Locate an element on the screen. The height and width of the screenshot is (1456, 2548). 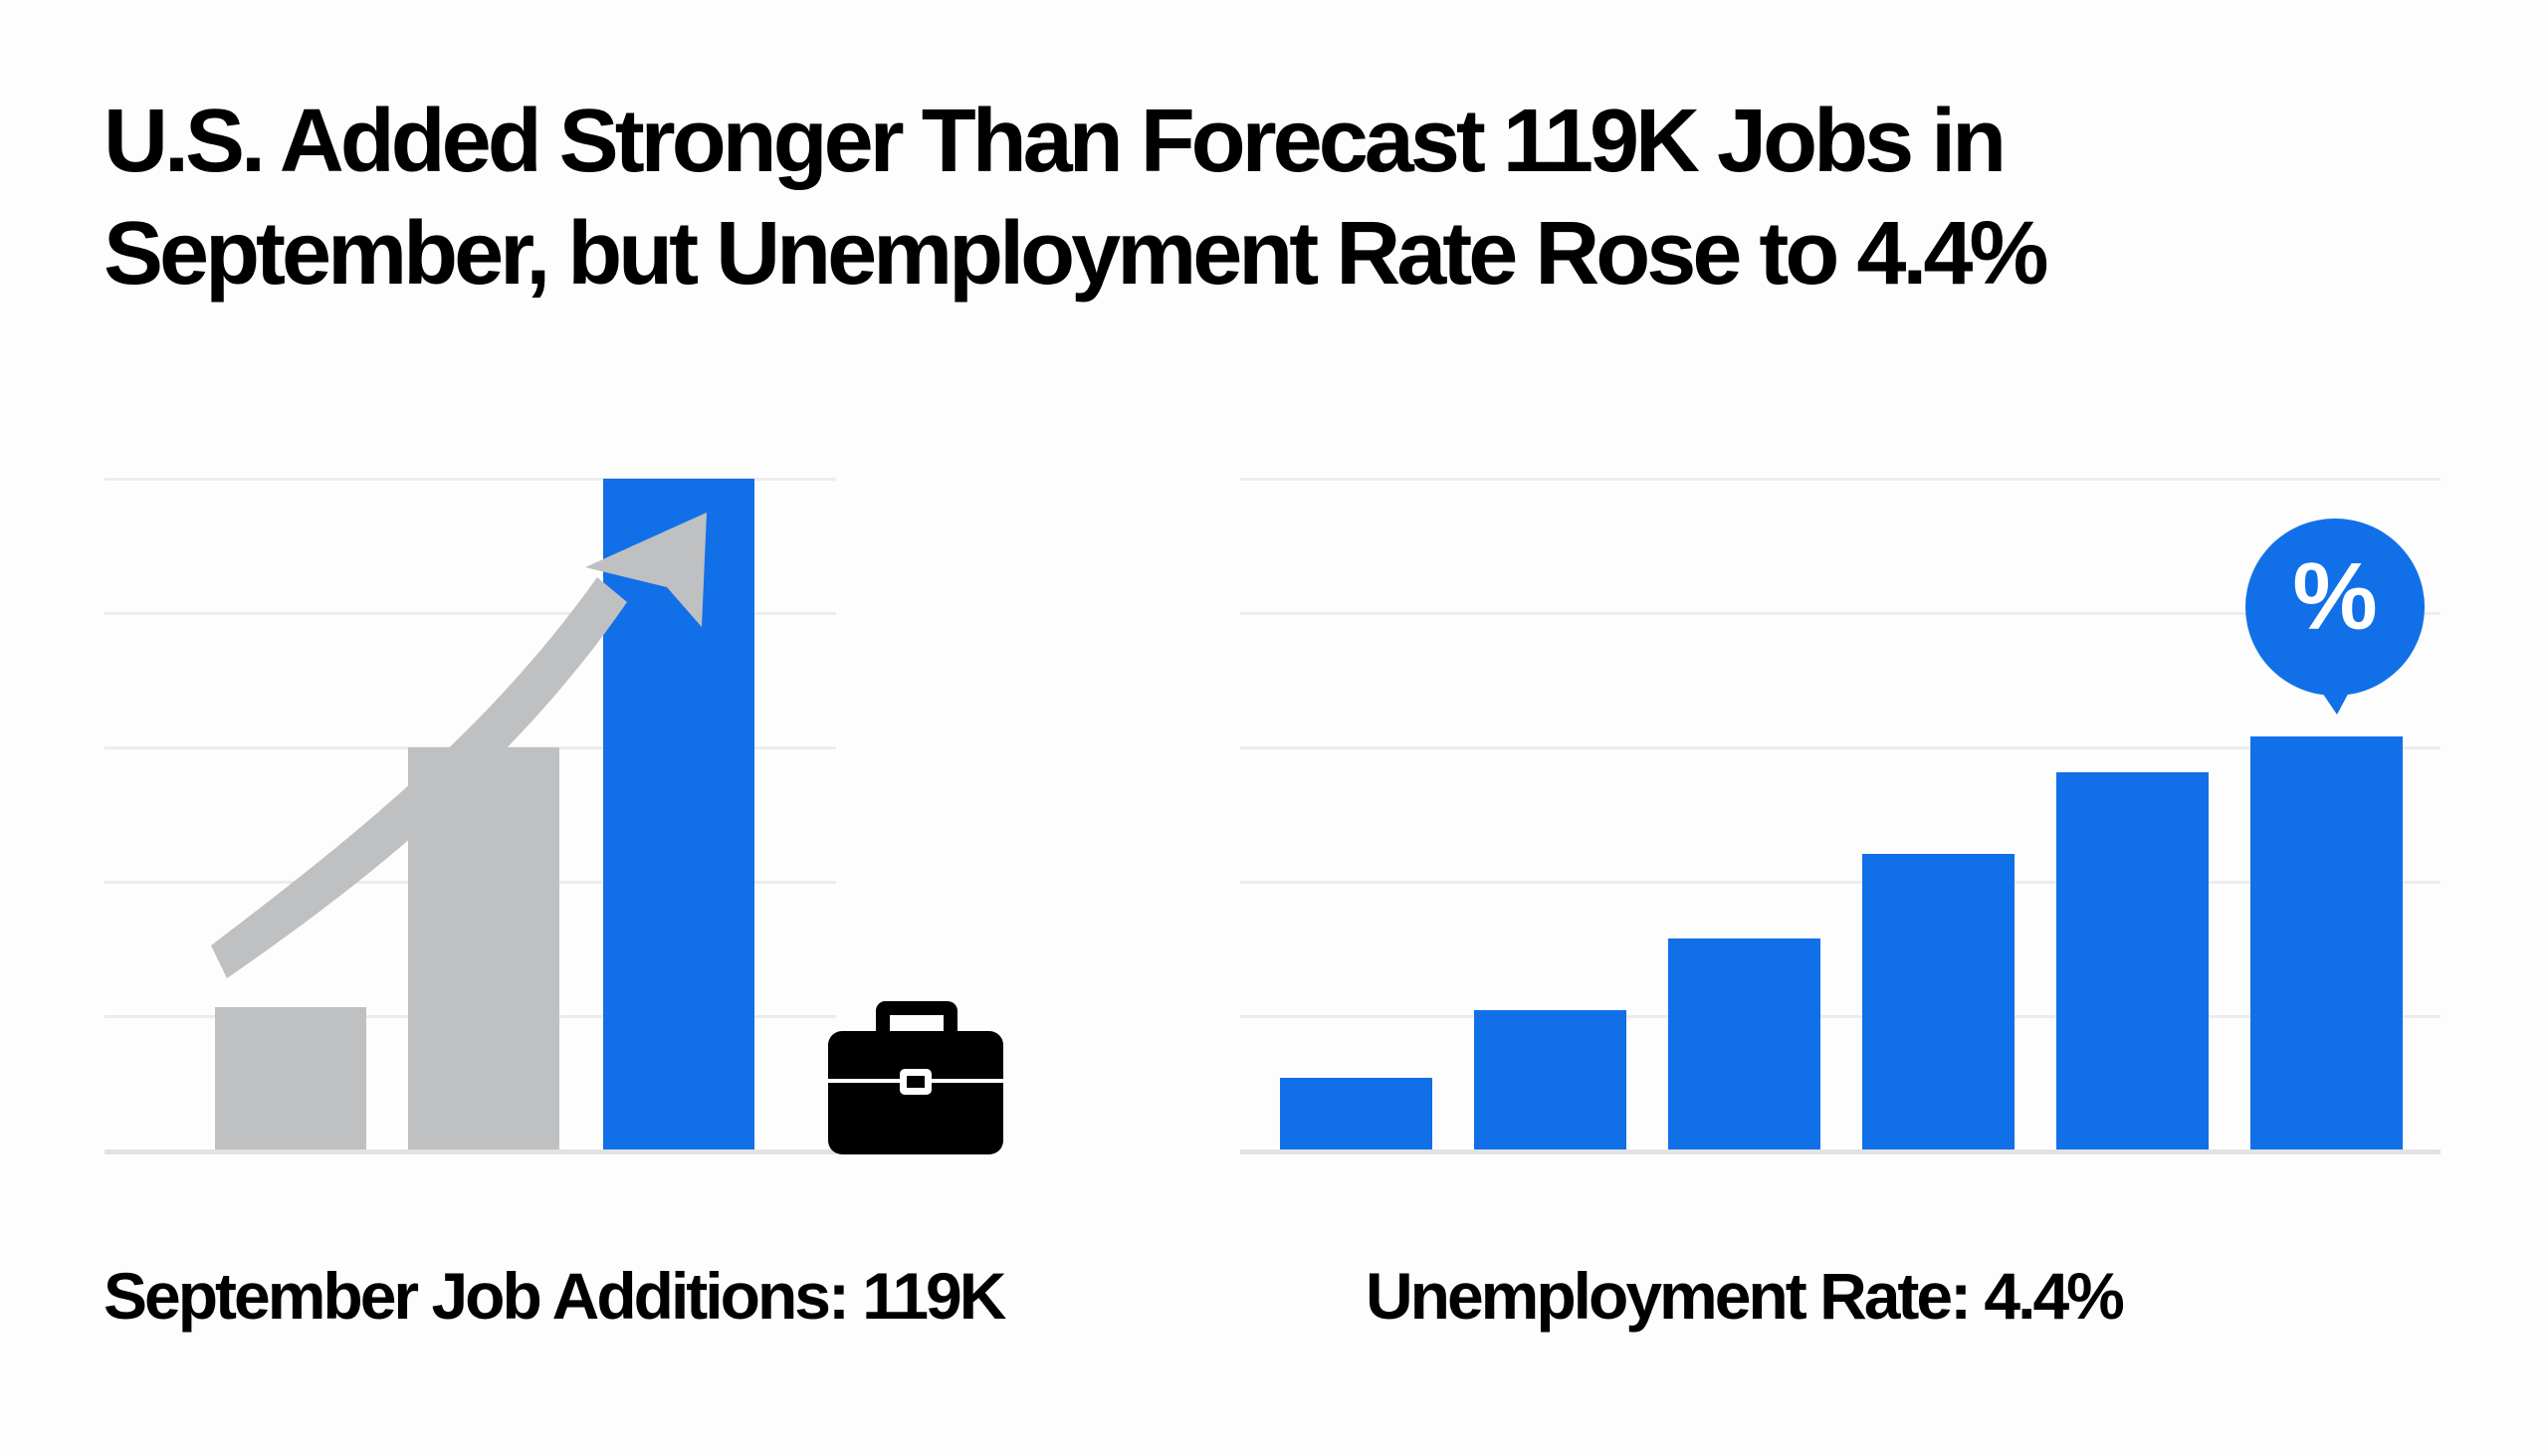
briefcase-icon is located at coordinates (915, 1077).